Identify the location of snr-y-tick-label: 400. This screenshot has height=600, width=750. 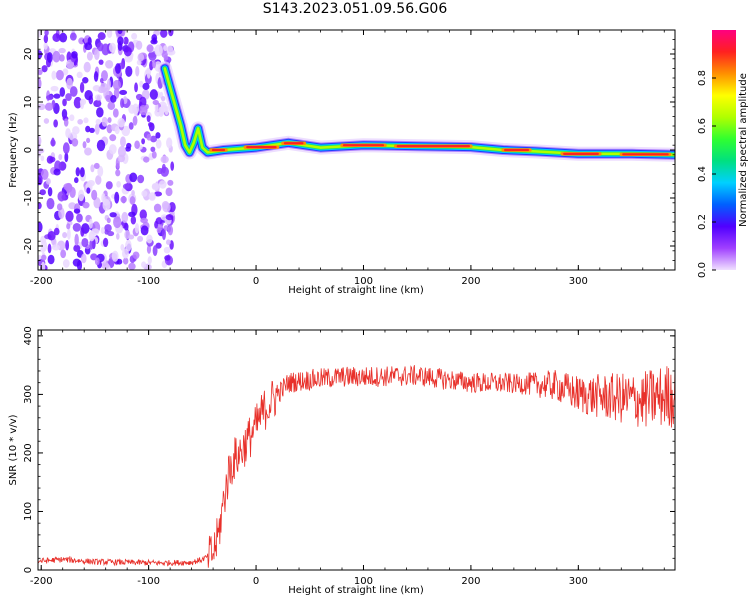
(28, 335).